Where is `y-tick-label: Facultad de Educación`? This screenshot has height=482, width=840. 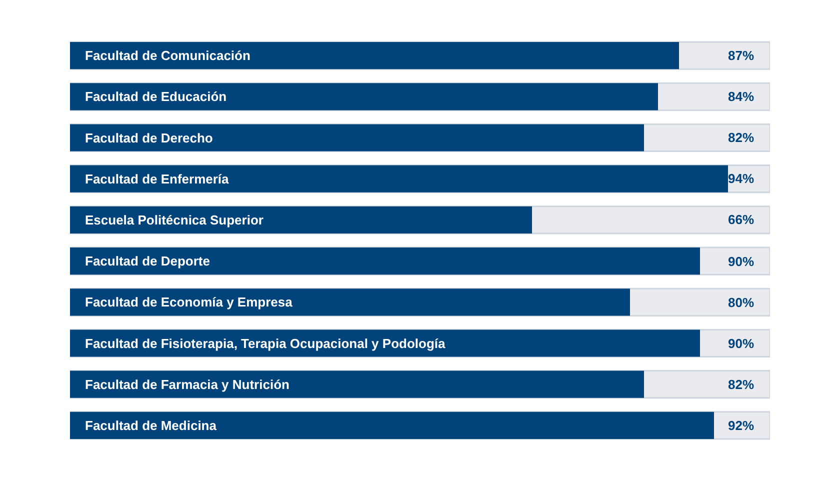
y-tick-label: Facultad de Educación is located at coordinates (156, 96).